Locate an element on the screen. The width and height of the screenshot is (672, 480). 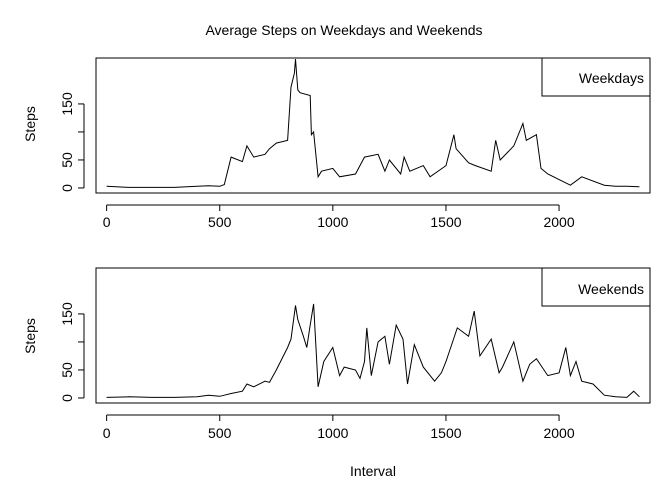
weekdays-legend-box is located at coordinates (596, 77).